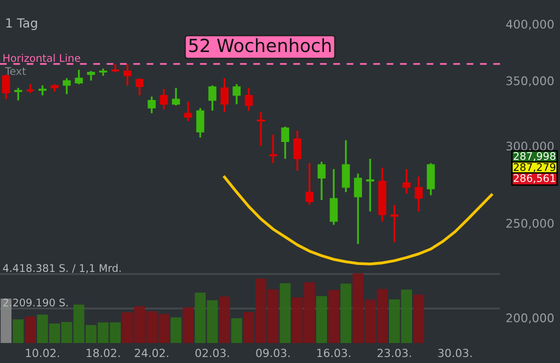 This screenshot has width=560, height=363. I want to click on y-tick-label: 300,000, so click(530, 147).